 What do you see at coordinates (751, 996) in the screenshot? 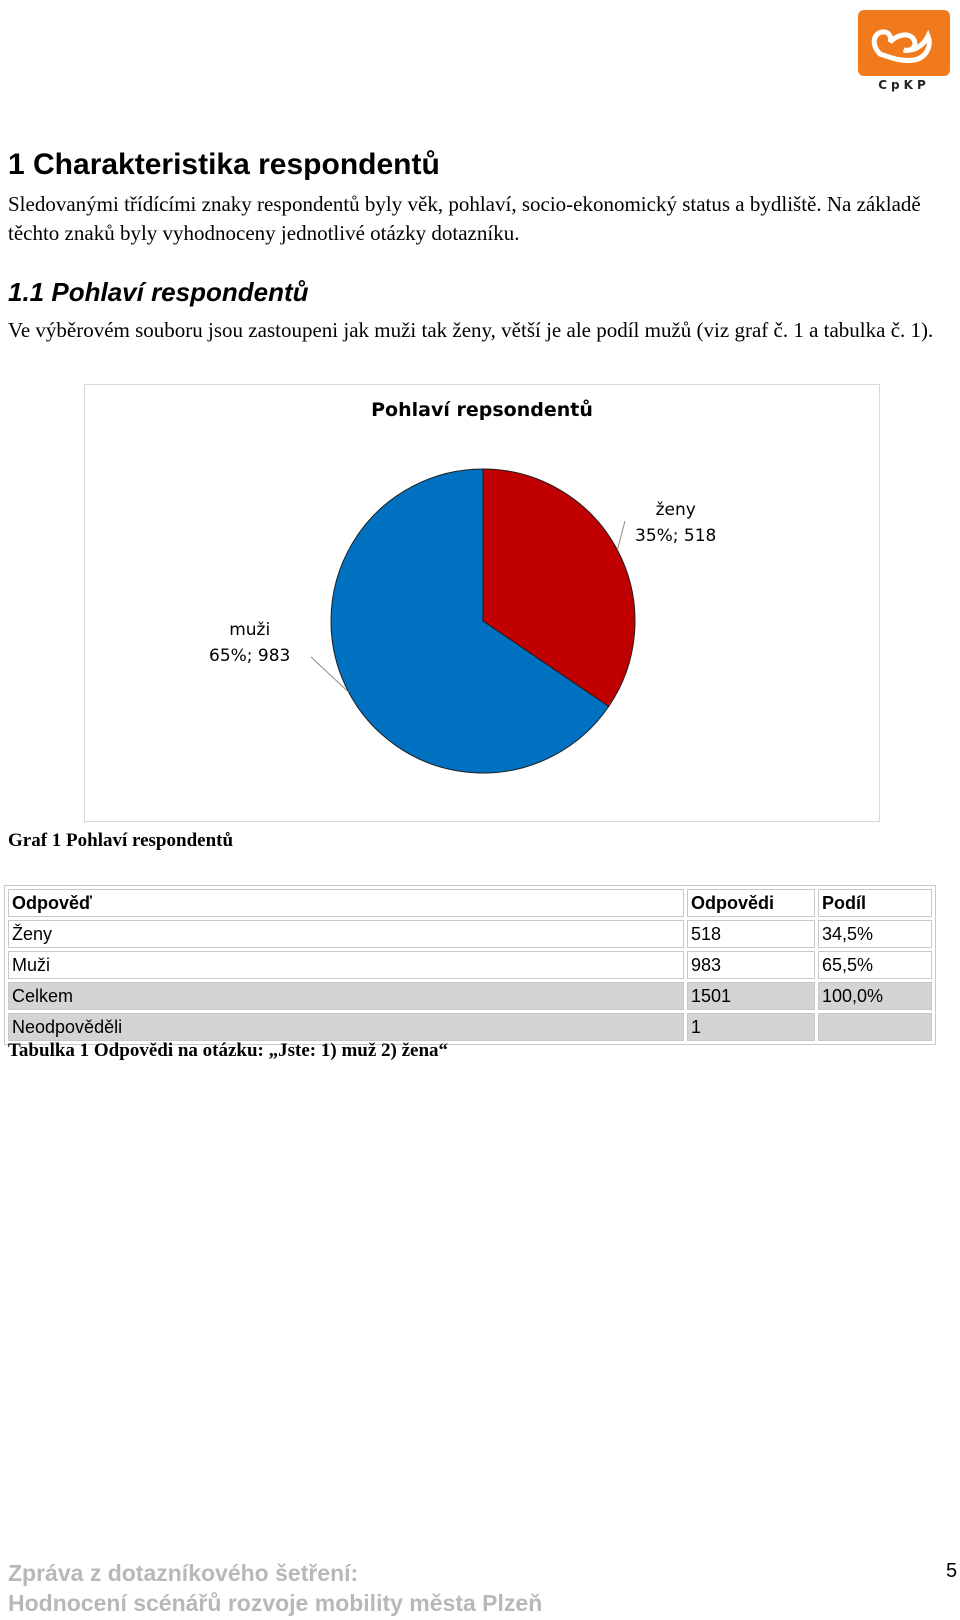
I see `table-cell: 1501` at bounding box center [751, 996].